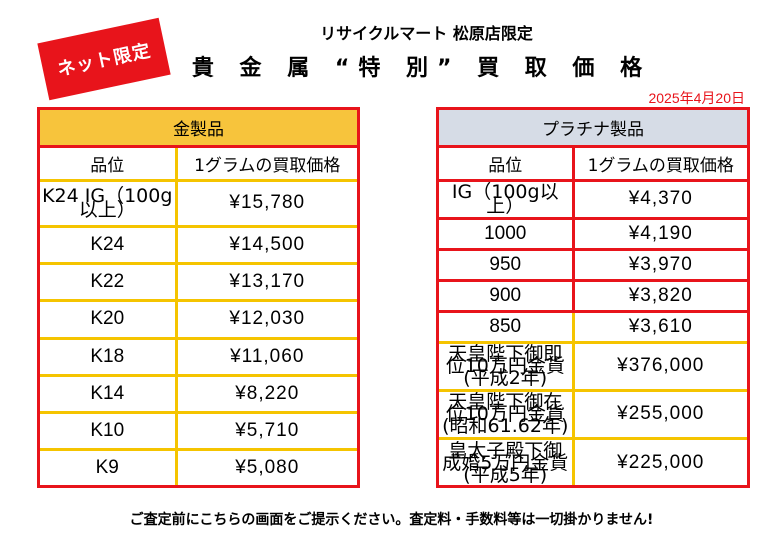  I want to click on table-row: 850 ¥3,610, so click(593, 327).